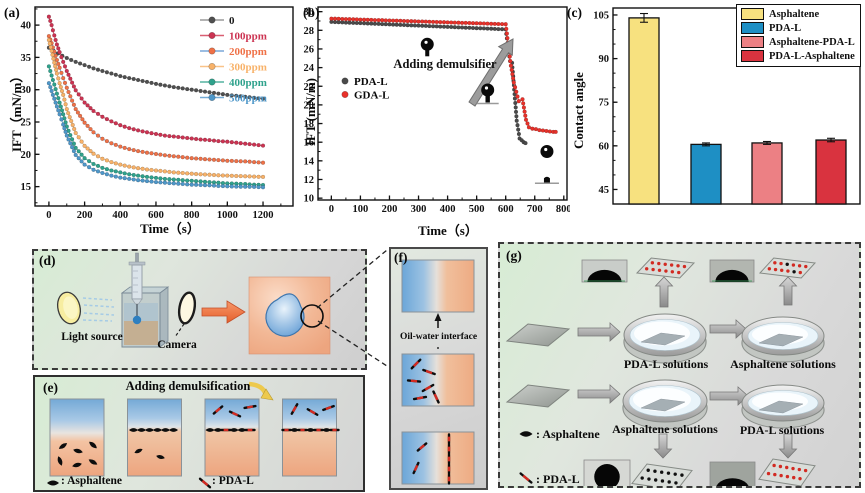 The image size is (865, 493). Describe the element at coordinates (248, 67) in the screenshot. I see `svg-text: 300ppm` at that location.